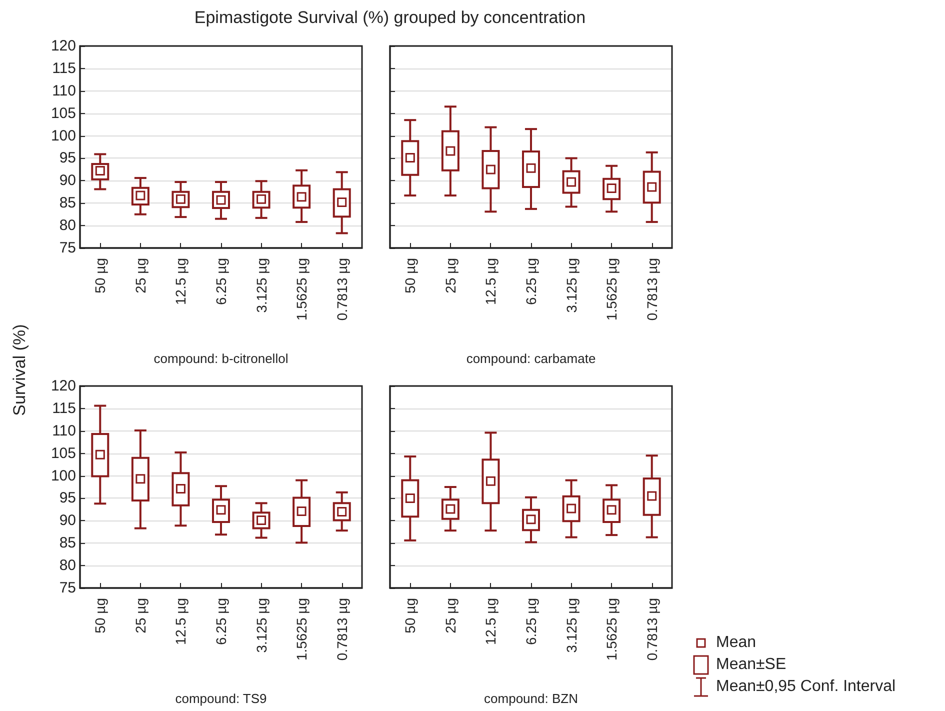 This screenshot has width=945, height=711. I want to click on text: Mean±0,95 Conf. Interval, so click(806, 687).